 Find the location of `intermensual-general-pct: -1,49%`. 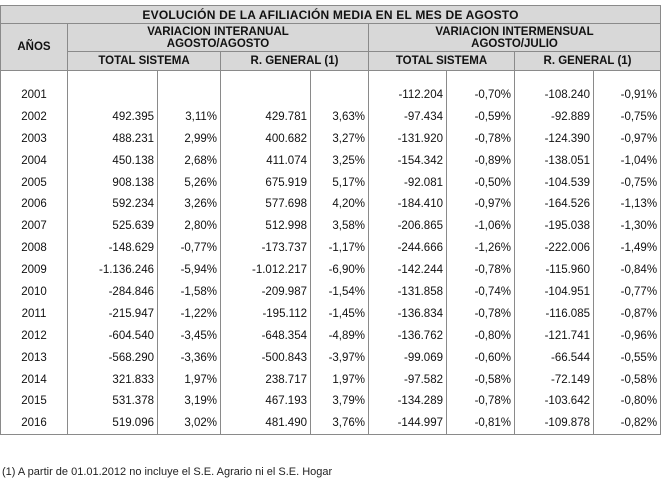

intermensual-general-pct: -1,49% is located at coordinates (627, 248).